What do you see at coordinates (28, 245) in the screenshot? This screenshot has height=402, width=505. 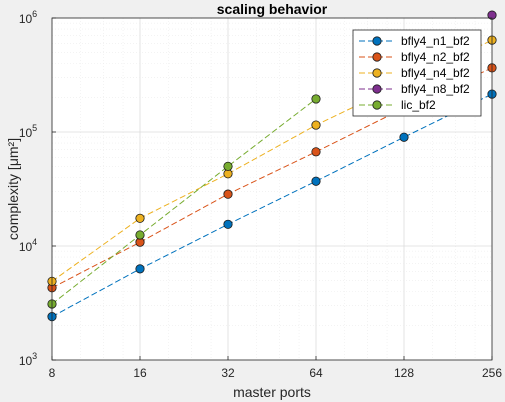 I see `y-tick-label: 10⁴` at bounding box center [28, 245].